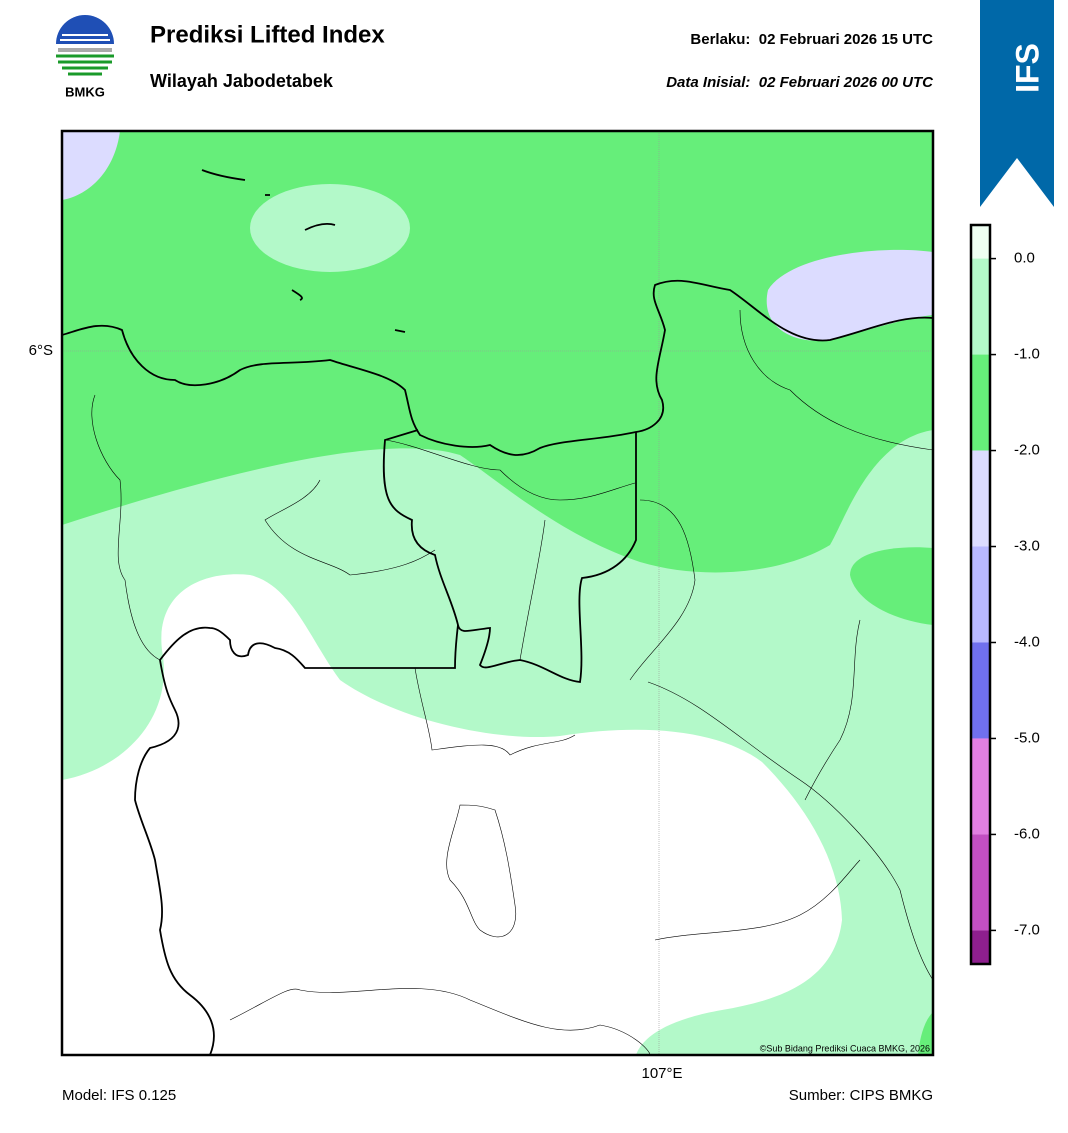 The height and width of the screenshot is (1133, 1068). I want to click on badge-text: IFS, so click(1027, 68).